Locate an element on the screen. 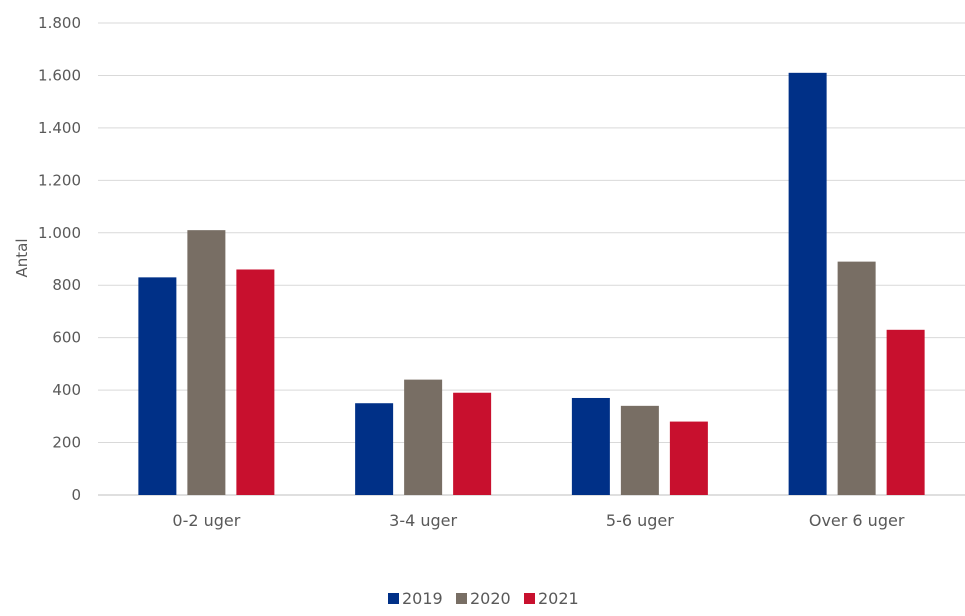 This screenshot has width=965, height=616. legend-label-2021: 2021 is located at coordinates (558, 598).